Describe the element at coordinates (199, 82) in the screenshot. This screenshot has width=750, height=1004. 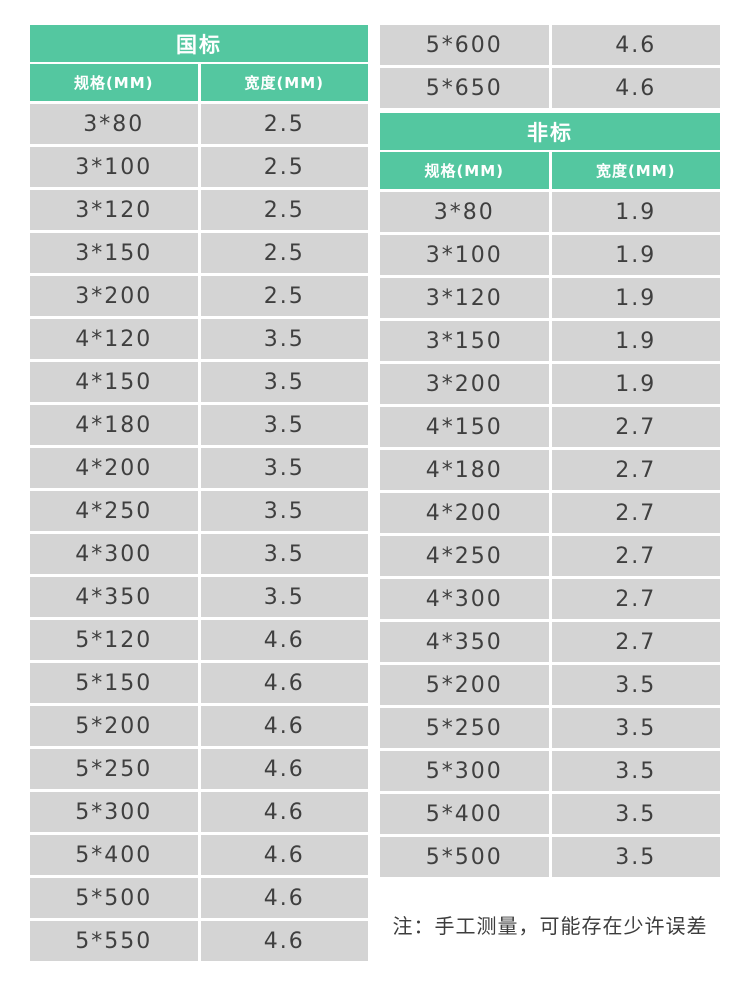
I see `guobiao-table-grid: 规格(MM) 宽度(MM)` at that location.